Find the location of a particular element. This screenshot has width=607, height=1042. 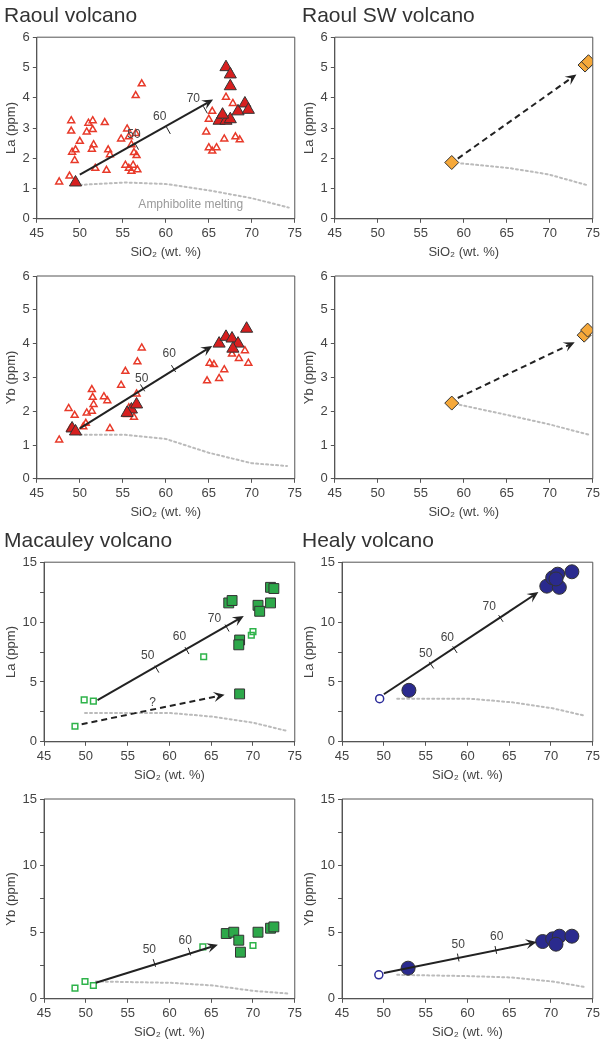

annotation: ? is located at coordinates (153, 701).